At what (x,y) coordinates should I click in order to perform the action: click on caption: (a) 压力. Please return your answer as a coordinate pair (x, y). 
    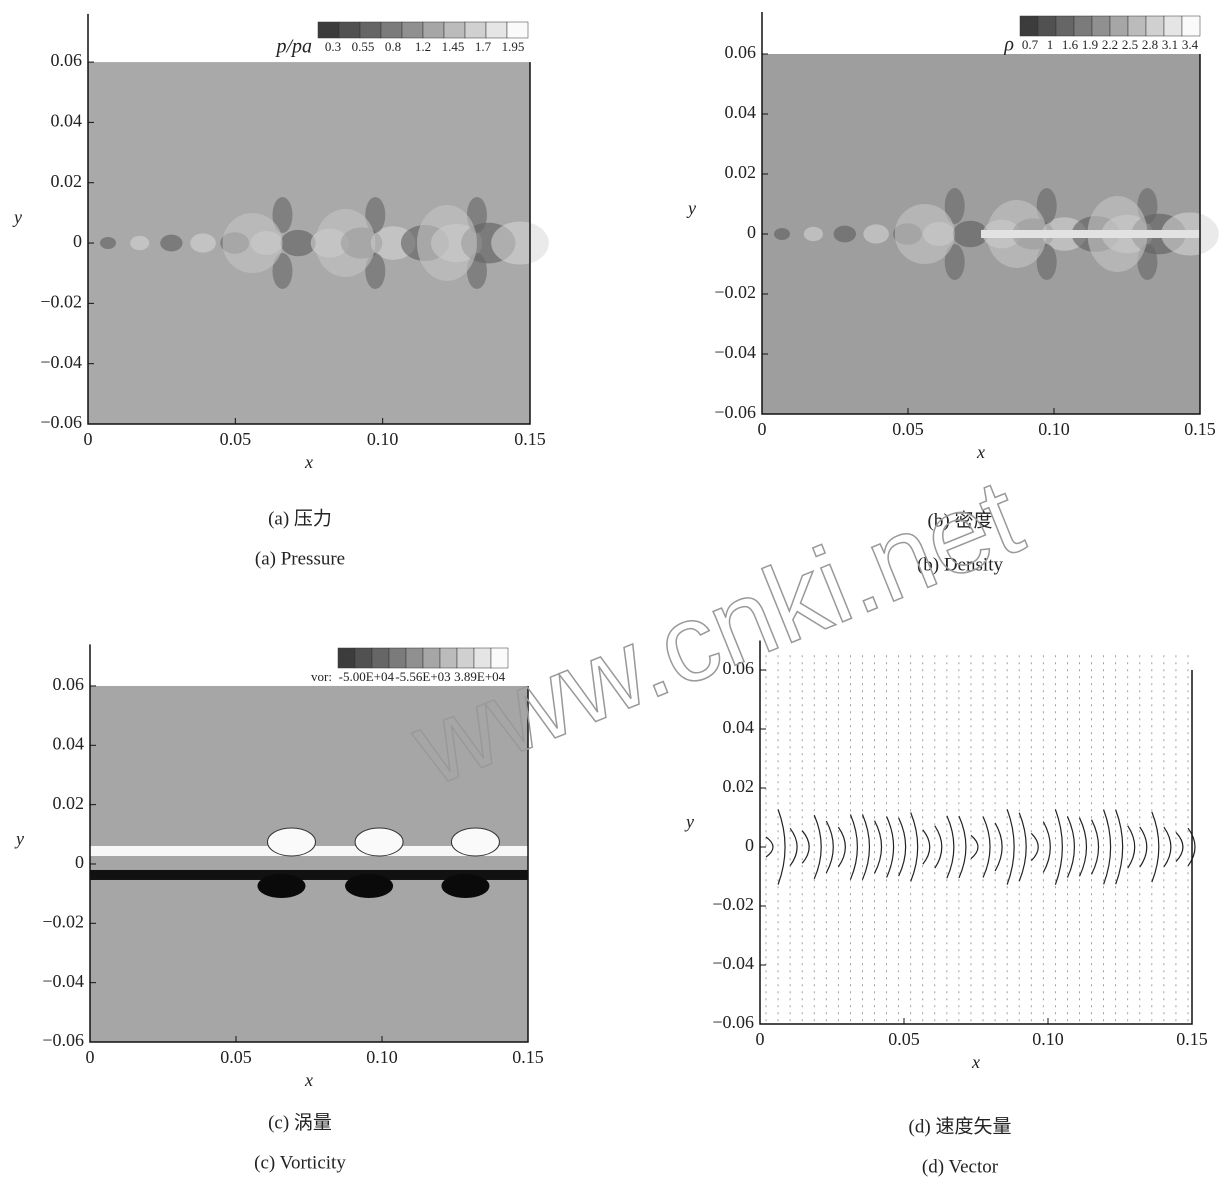
    Looking at the image, I should click on (300, 518).